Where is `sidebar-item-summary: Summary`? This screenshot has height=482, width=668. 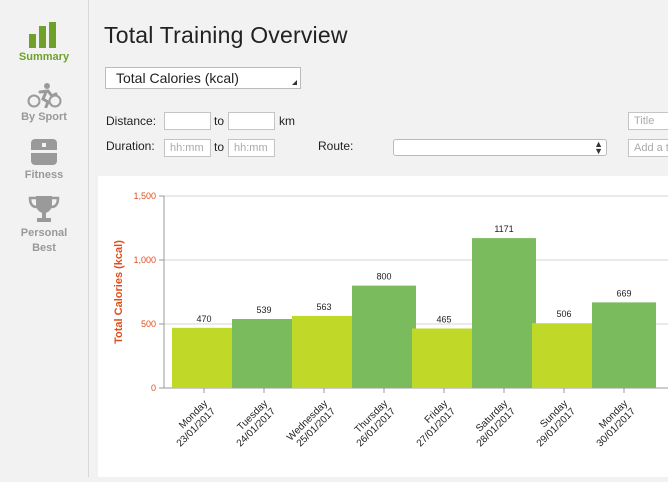 sidebar-item-summary: Summary is located at coordinates (44, 42).